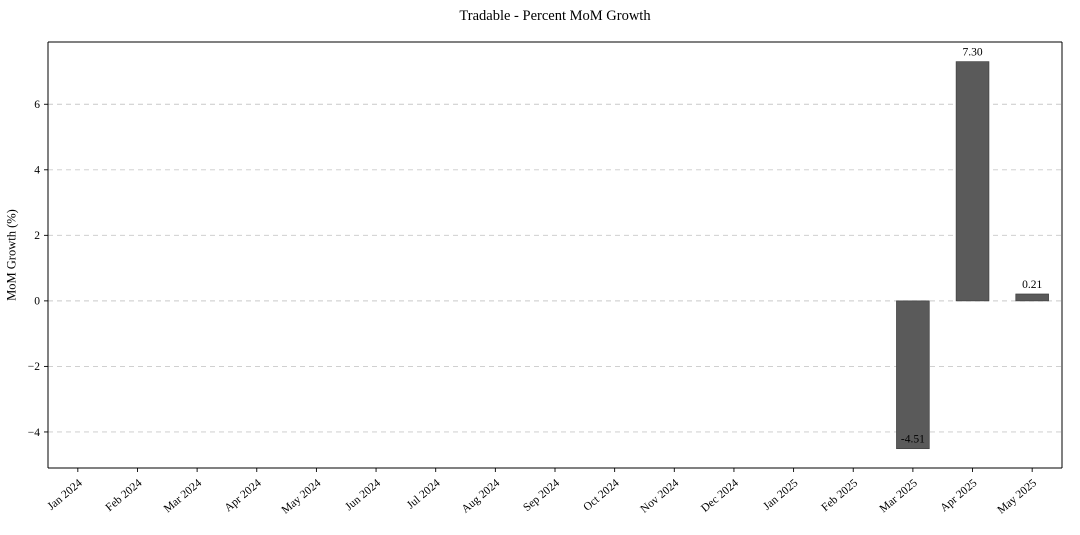 This screenshot has height=535, width=1080. I want to click on x-tick-label: Sep 2024, so click(541, 495).